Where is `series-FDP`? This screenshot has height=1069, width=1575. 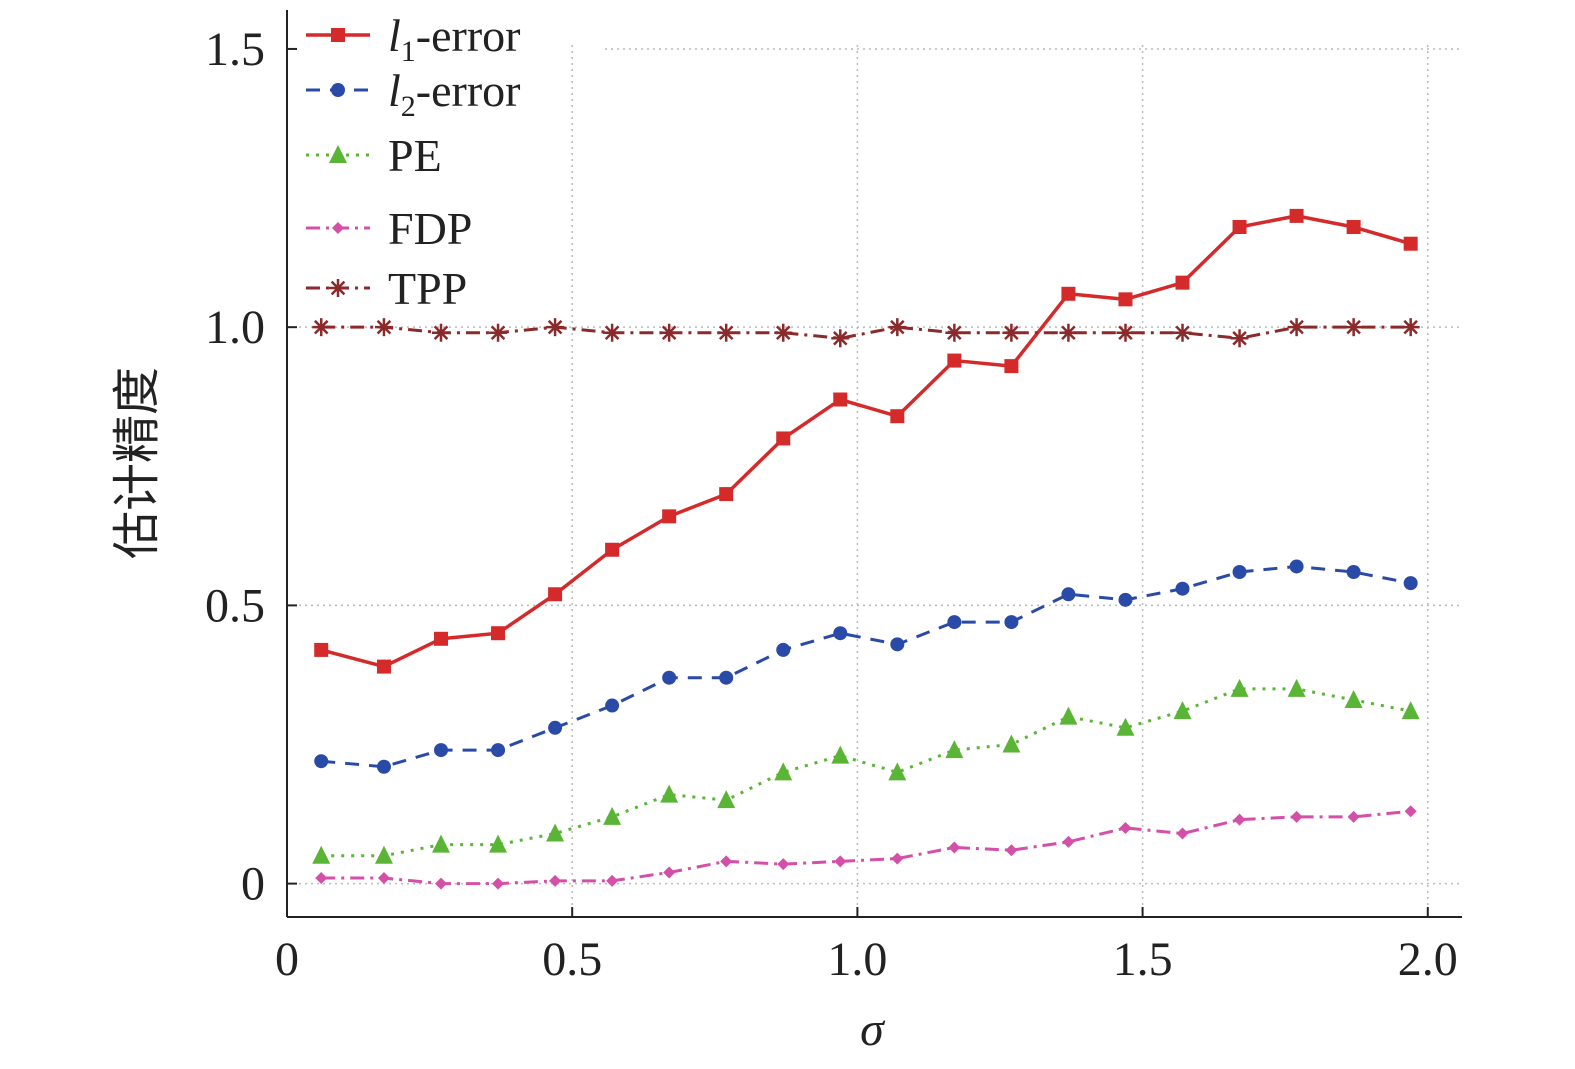
series-FDP is located at coordinates (866, 847).